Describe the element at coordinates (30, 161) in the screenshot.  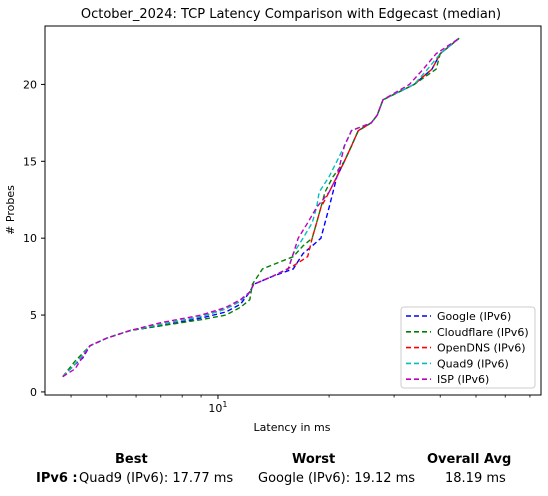
I see `y-tick-label: 15` at that location.